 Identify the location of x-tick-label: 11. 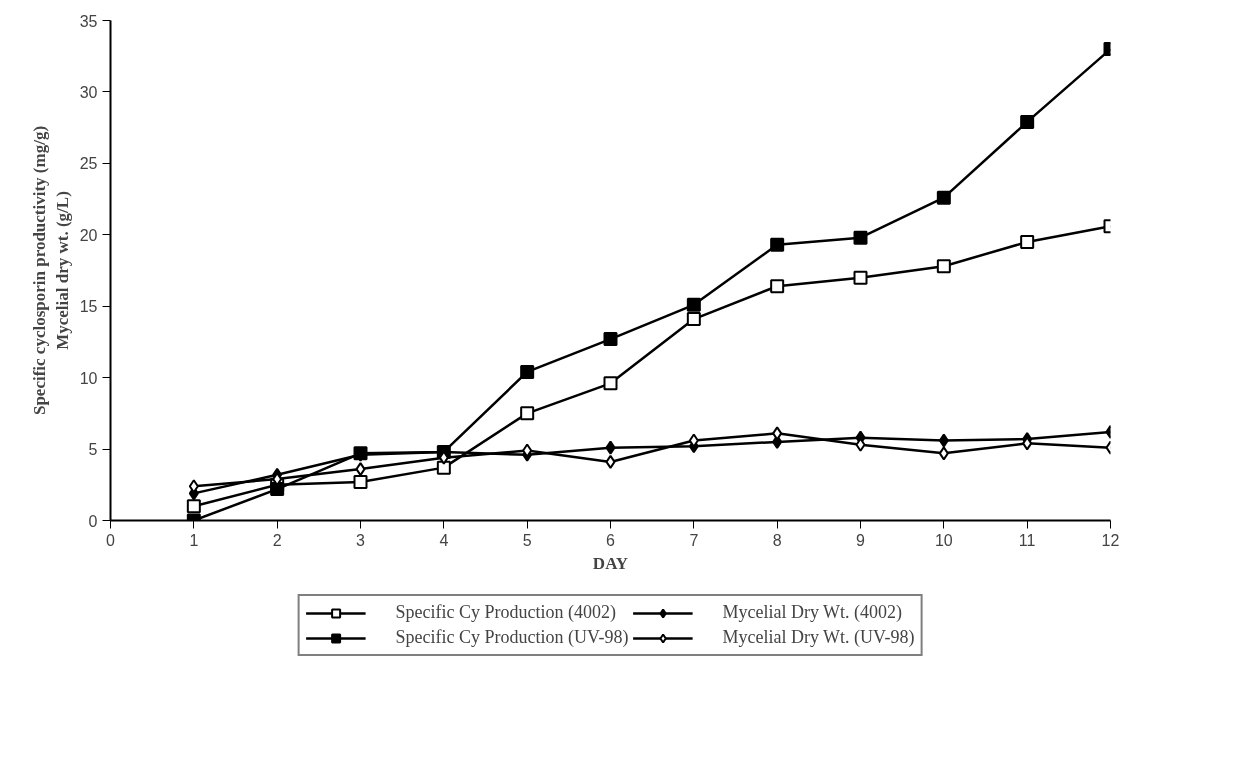
(1027, 540).